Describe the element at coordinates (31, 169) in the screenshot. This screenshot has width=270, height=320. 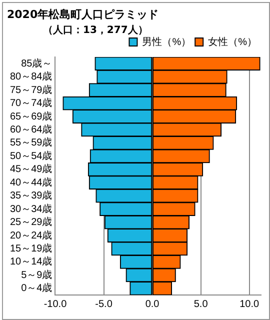
I see `y-tick-label: 45～49歳` at that location.